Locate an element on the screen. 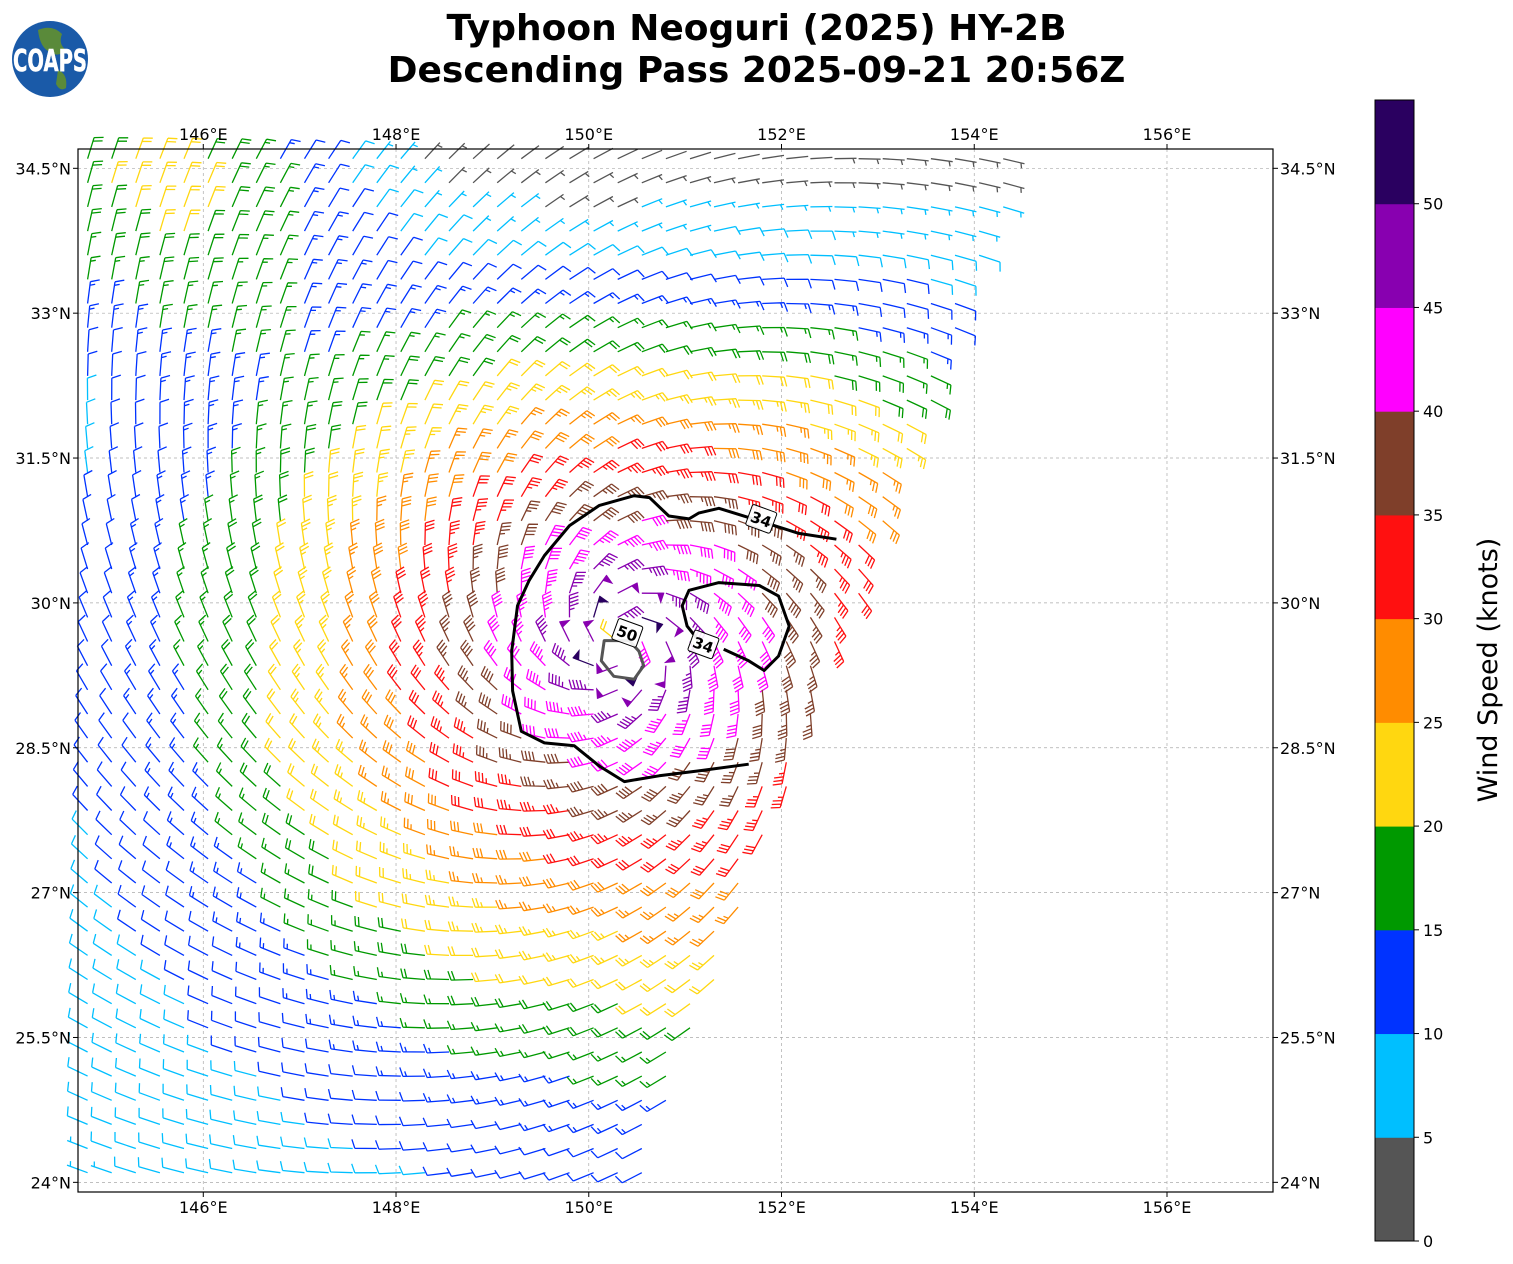 This screenshot has width=1513, height=1264. colorbar-segment is located at coordinates (1394, 982).